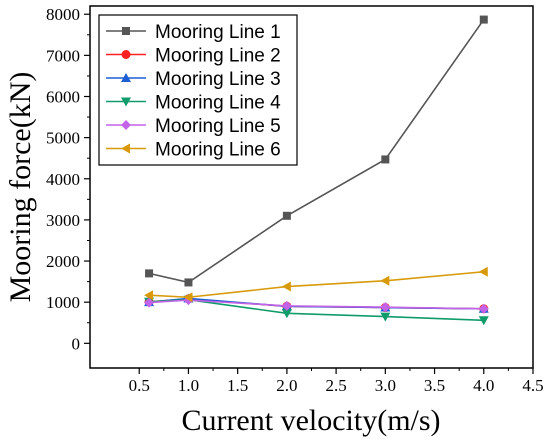 This screenshot has width=550, height=446. What do you see at coordinates (218, 32) in the screenshot?
I see `legend-label: Mooring Line 1` at bounding box center [218, 32].